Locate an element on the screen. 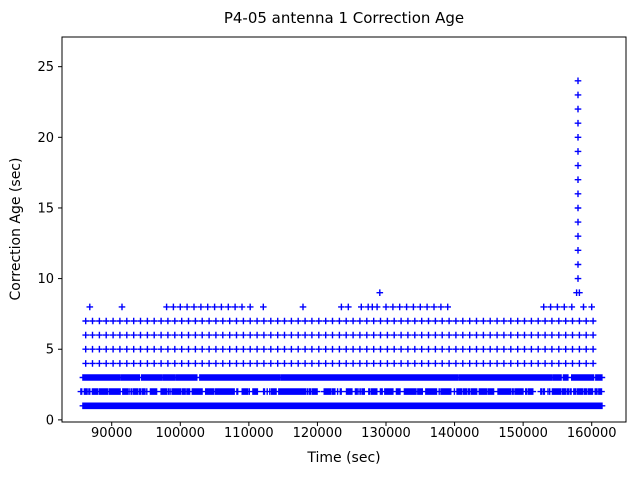  x-tick-label: 150000 is located at coordinates (523, 433).